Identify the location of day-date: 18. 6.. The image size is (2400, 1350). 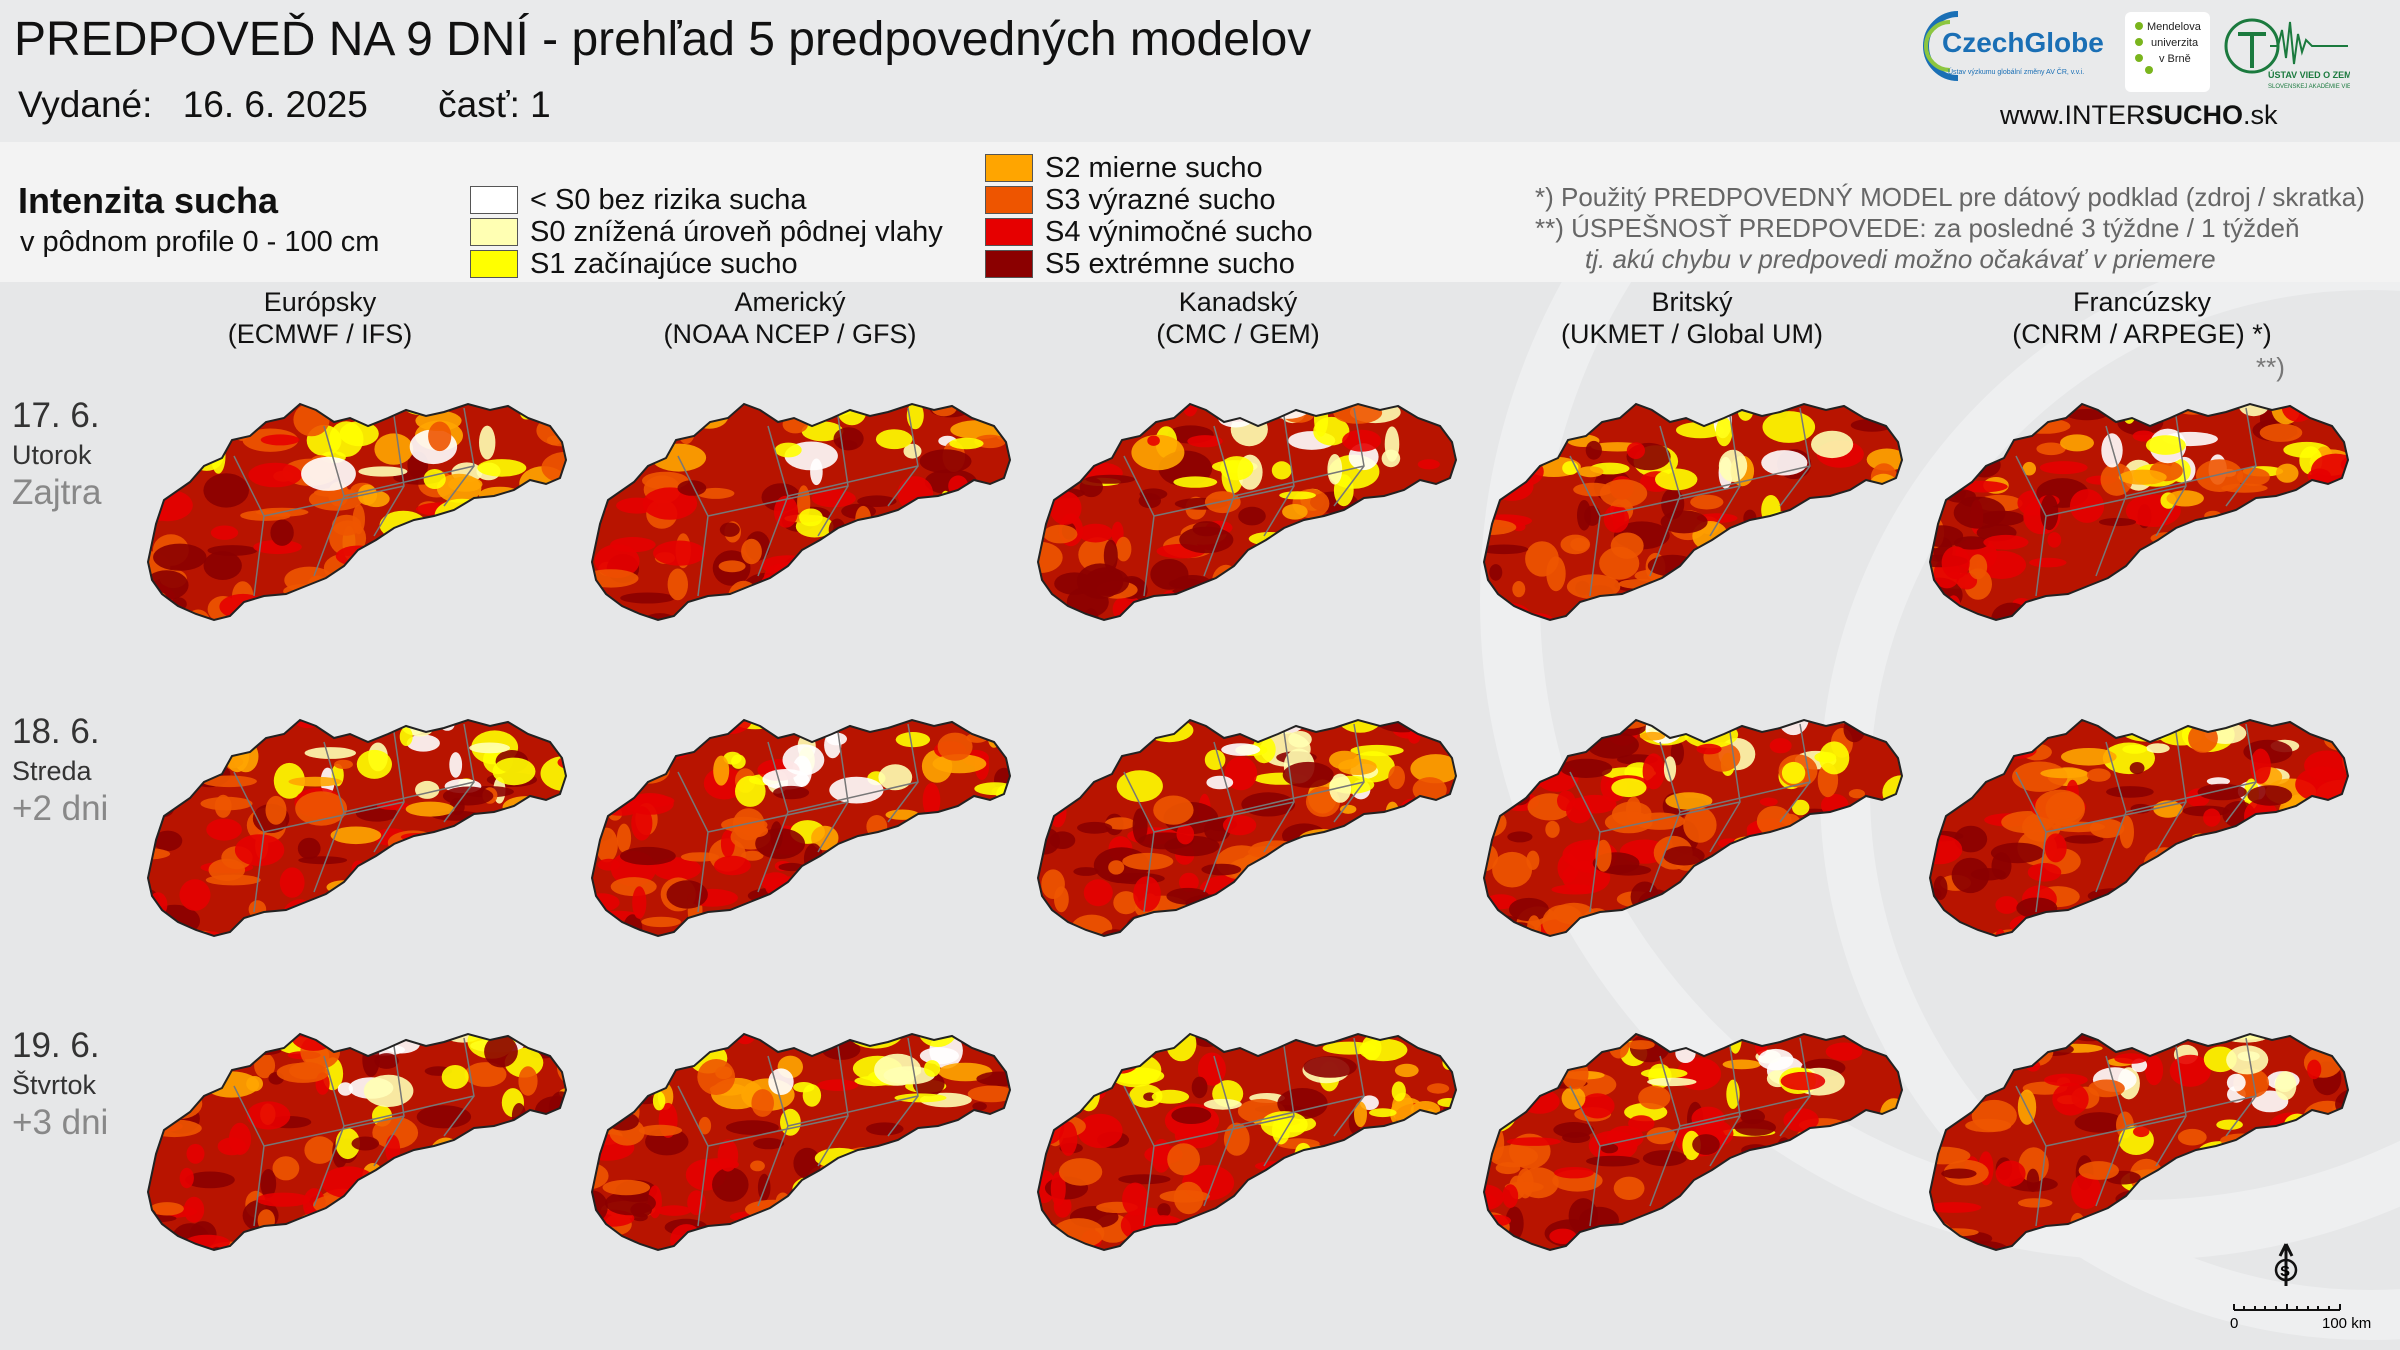
(56, 731).